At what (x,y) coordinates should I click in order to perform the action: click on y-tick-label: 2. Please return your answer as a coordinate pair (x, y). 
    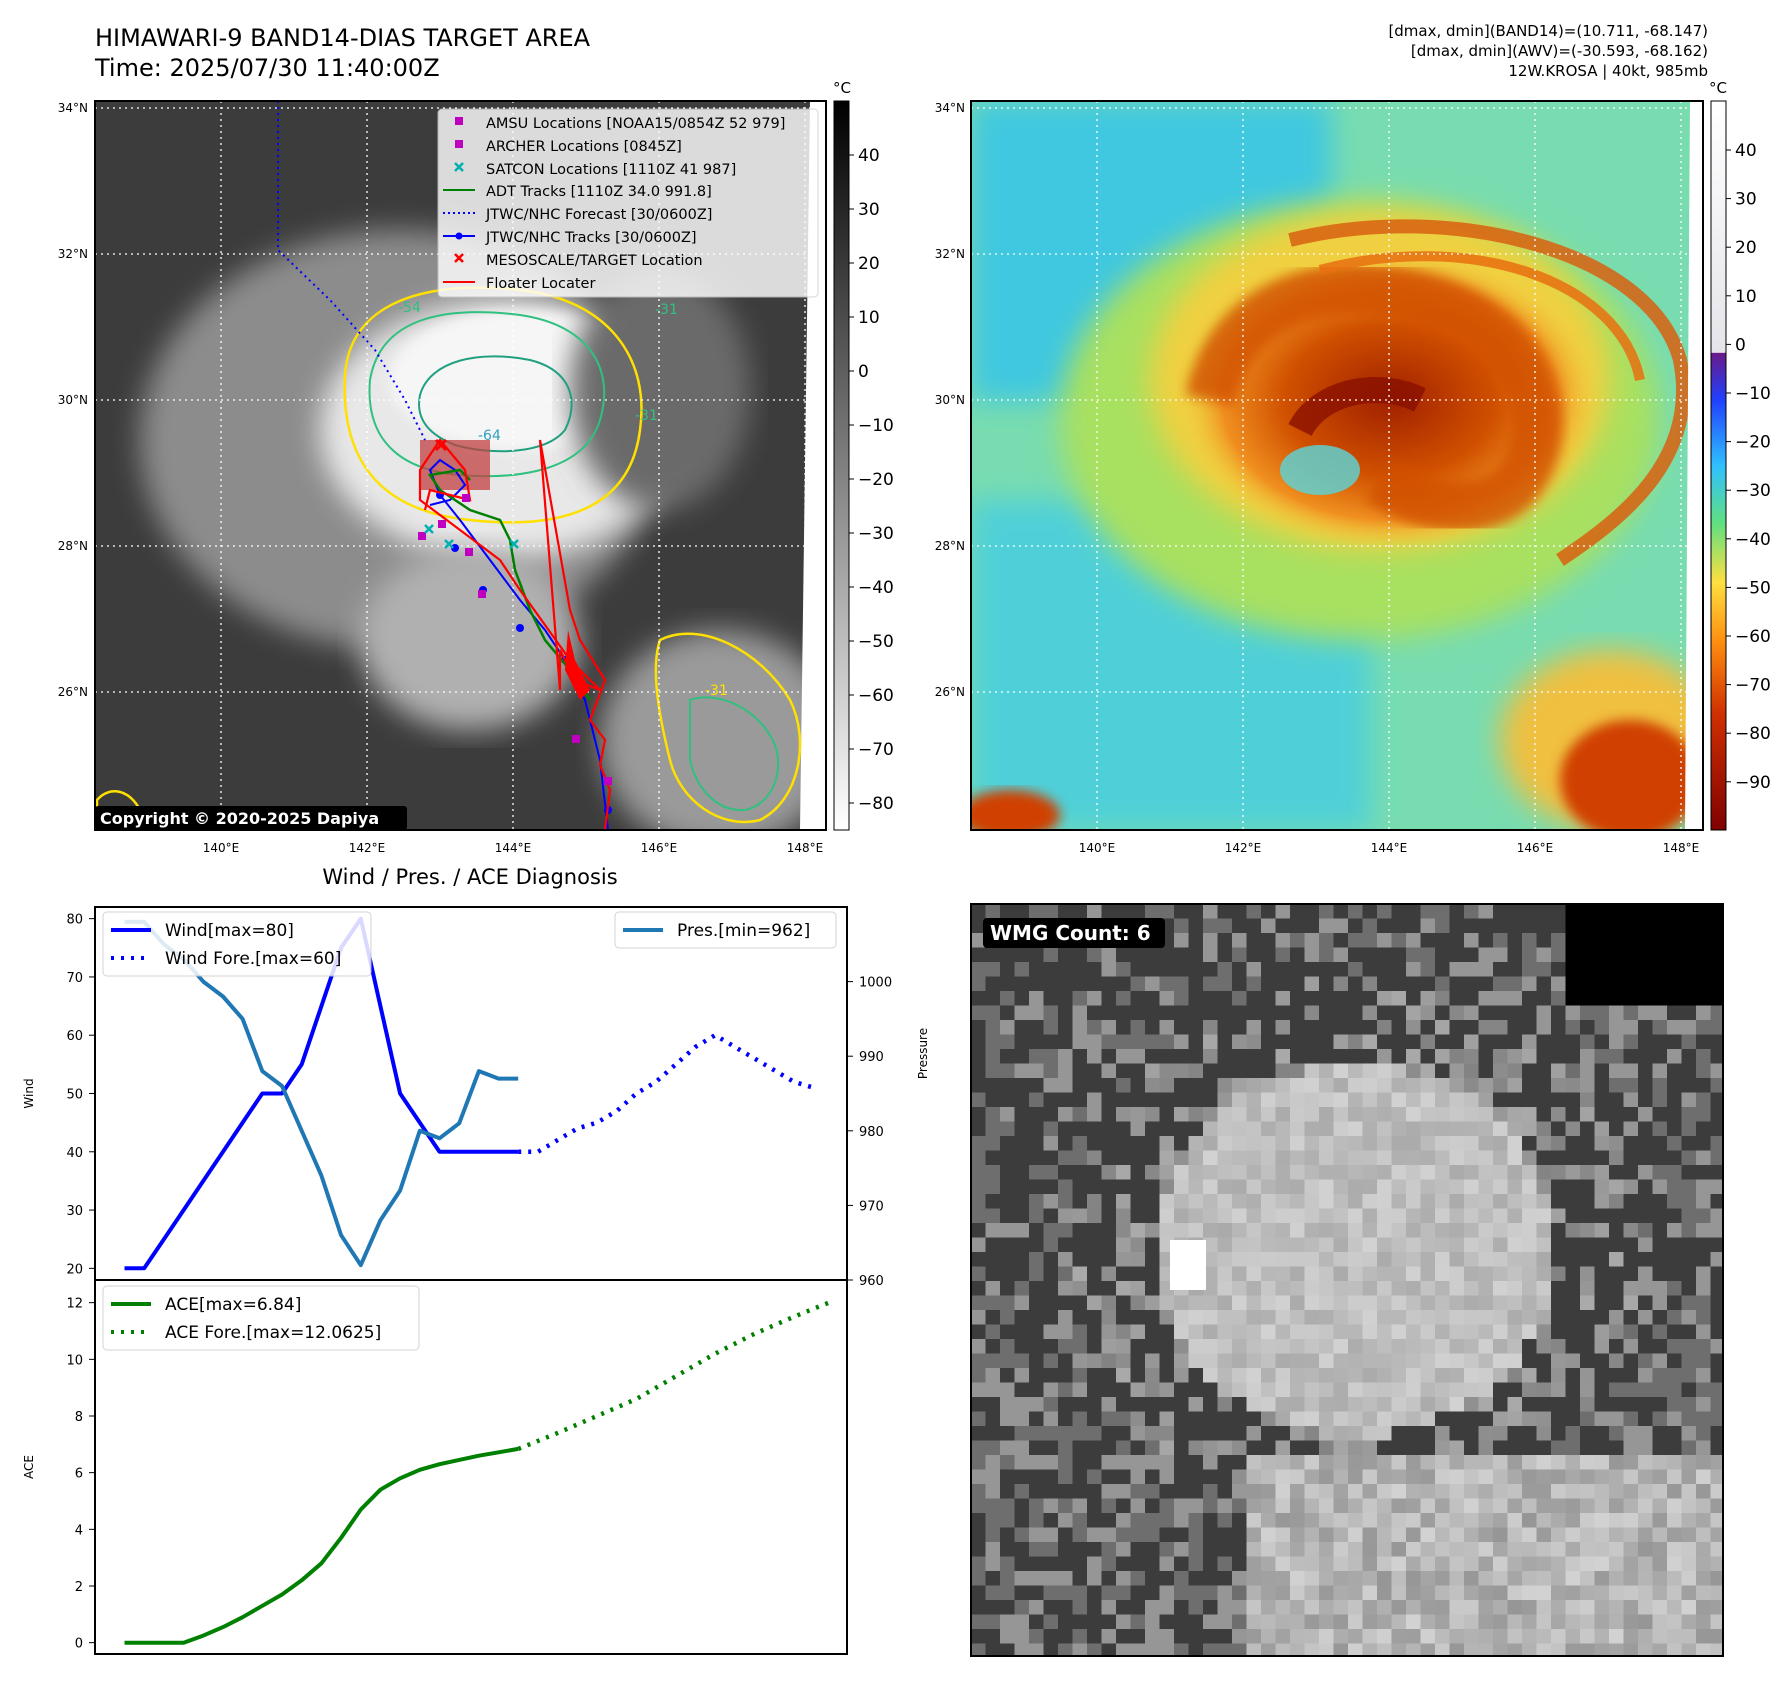
    Looking at the image, I should click on (79, 1587).